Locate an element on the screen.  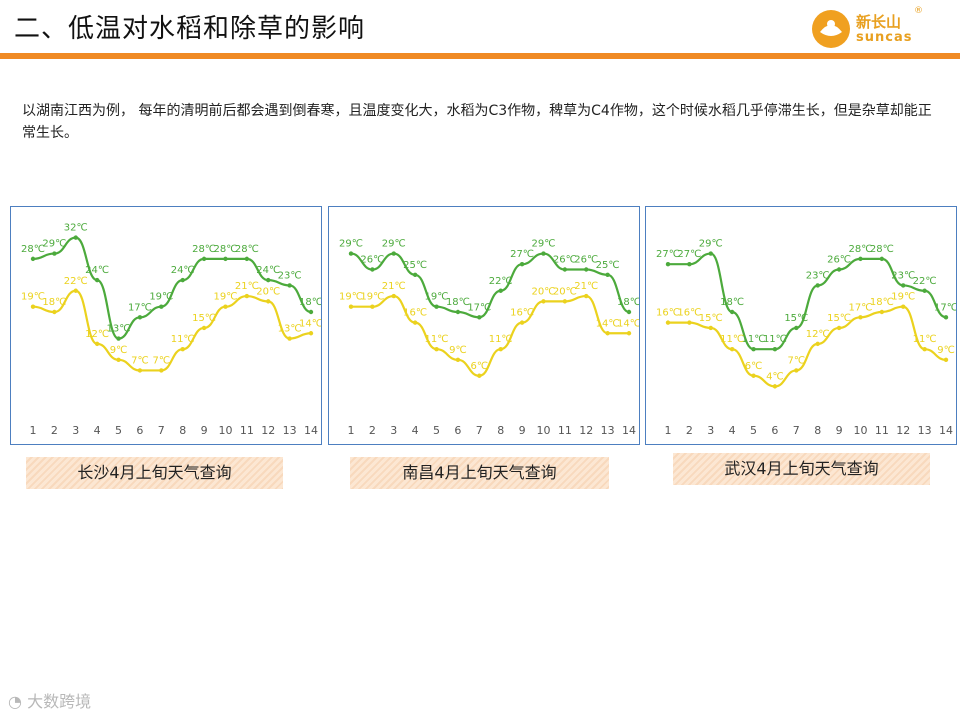
x-tick-label: 13 is located at coordinates (925, 430).